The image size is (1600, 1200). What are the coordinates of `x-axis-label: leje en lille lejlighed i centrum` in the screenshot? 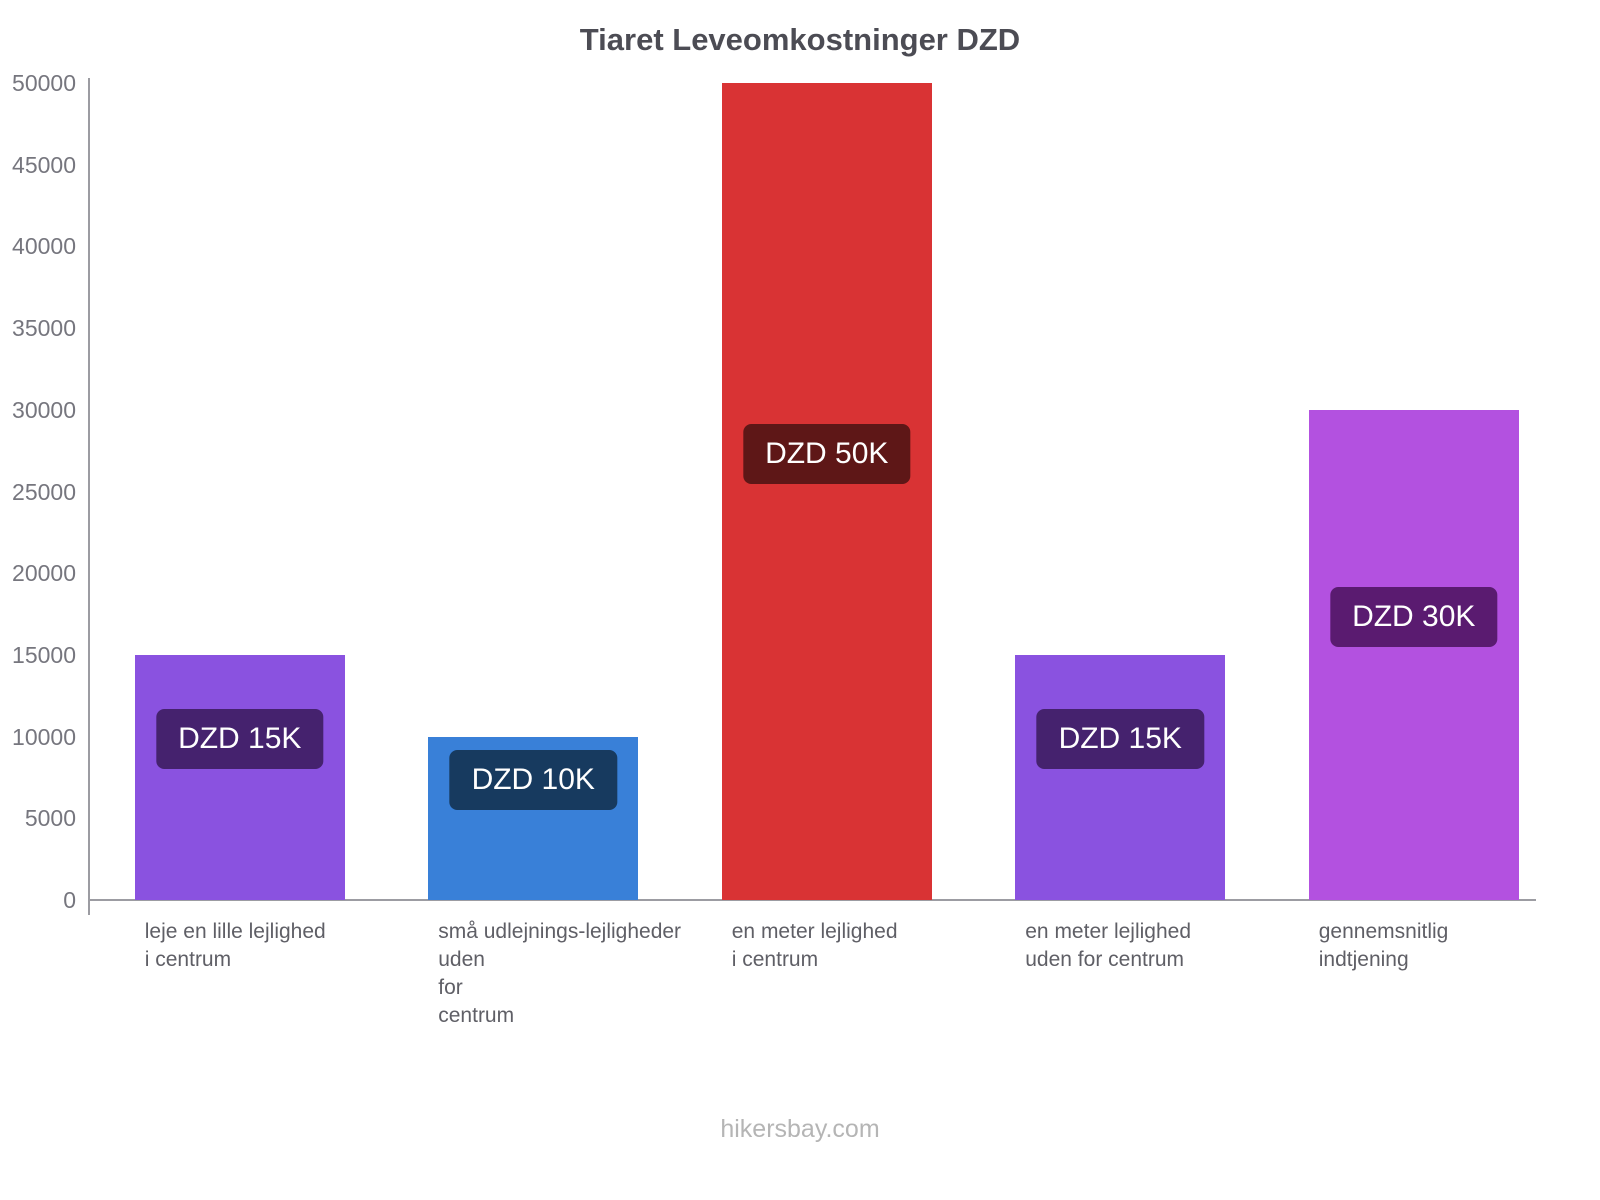 It's located at (235, 945).